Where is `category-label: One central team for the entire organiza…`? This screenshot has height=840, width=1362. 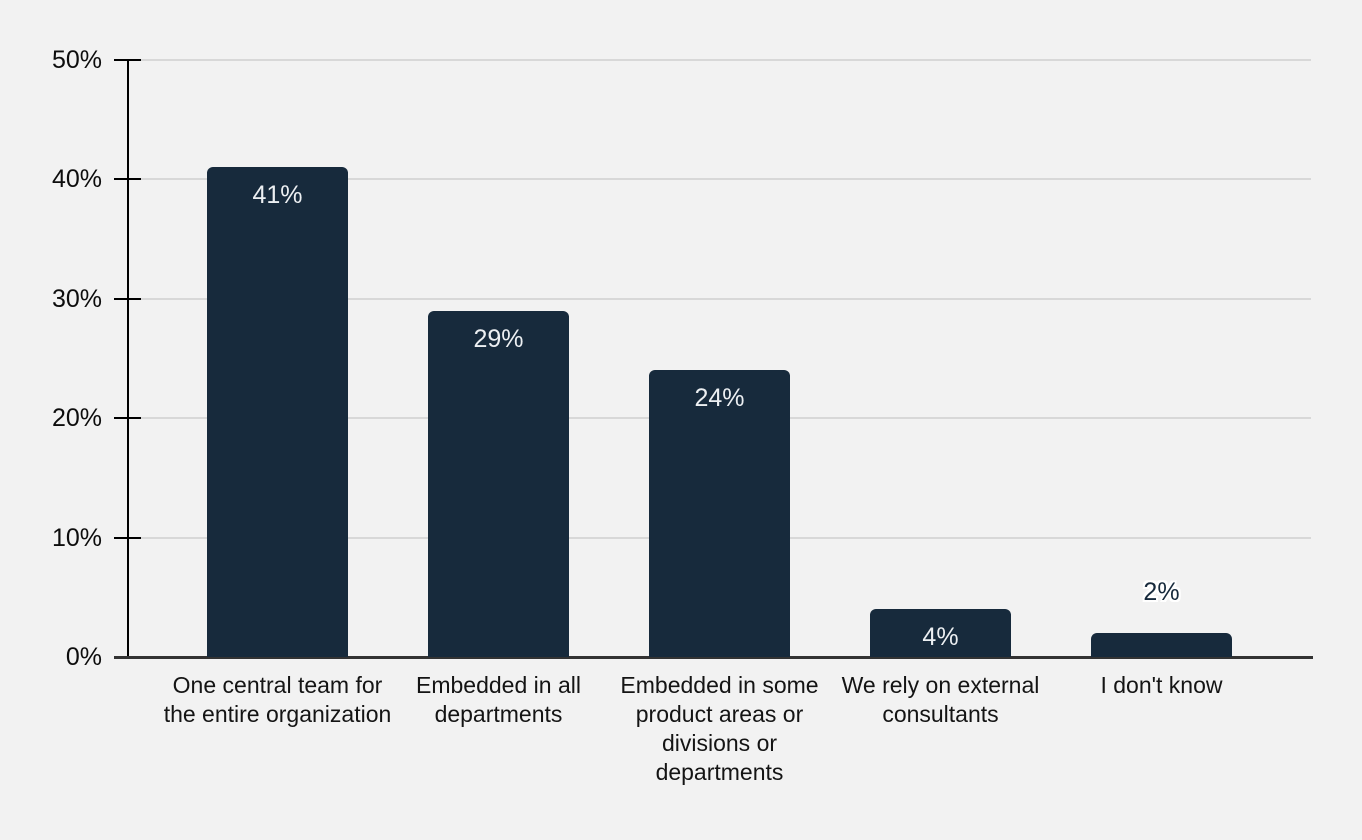 category-label: One central team for the entire organiza… is located at coordinates (277, 699).